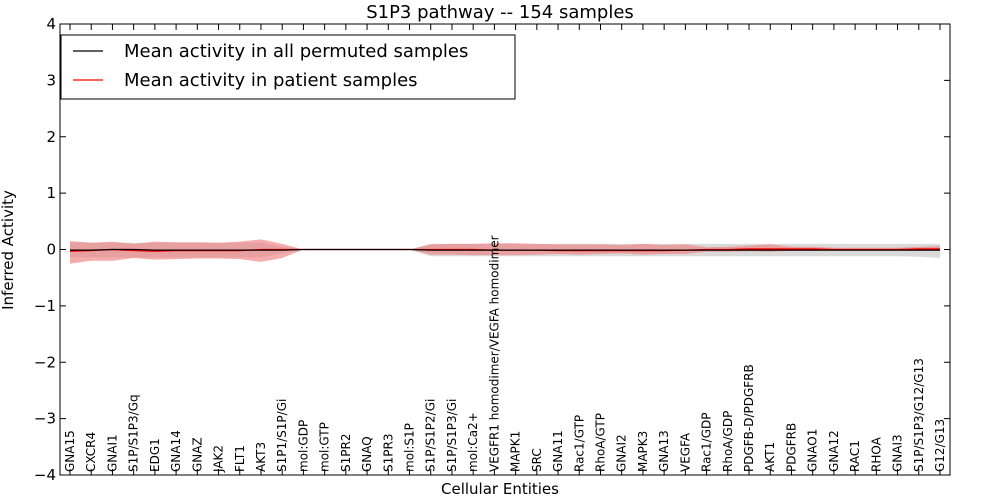  I want to click on x-tick-label: GNA11, so click(558, 451).